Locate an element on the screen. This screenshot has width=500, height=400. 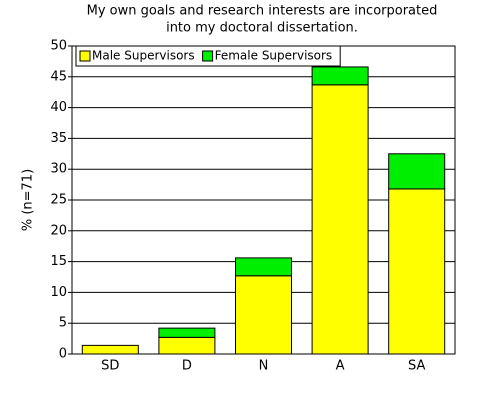
x-tick-label: SD is located at coordinates (110, 366).